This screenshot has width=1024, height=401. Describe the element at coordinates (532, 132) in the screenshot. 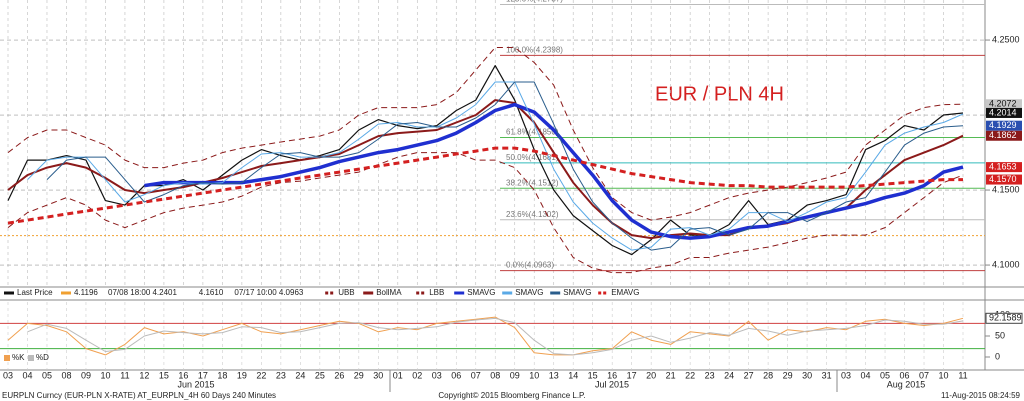

I see `level-label: 61.8%(4.1850)` at that location.